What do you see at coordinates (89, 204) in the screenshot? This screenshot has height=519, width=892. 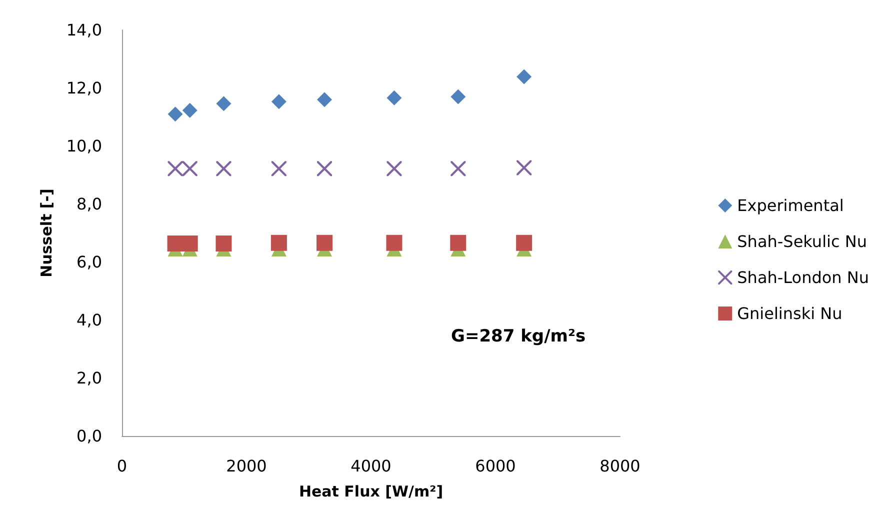 I see `y-tick-label: 8,0` at bounding box center [89, 204].